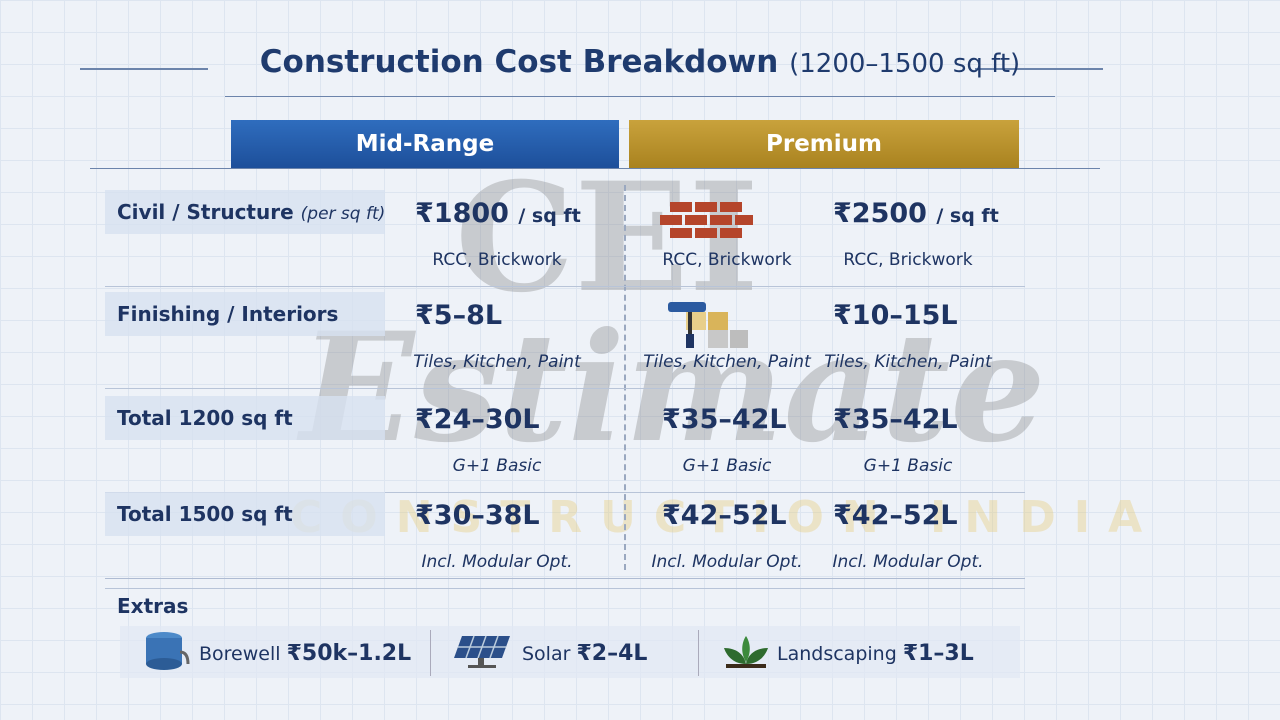 This screenshot has width=1280, height=720. I want to click on row-label: Finishing / Interiors, so click(245, 314).